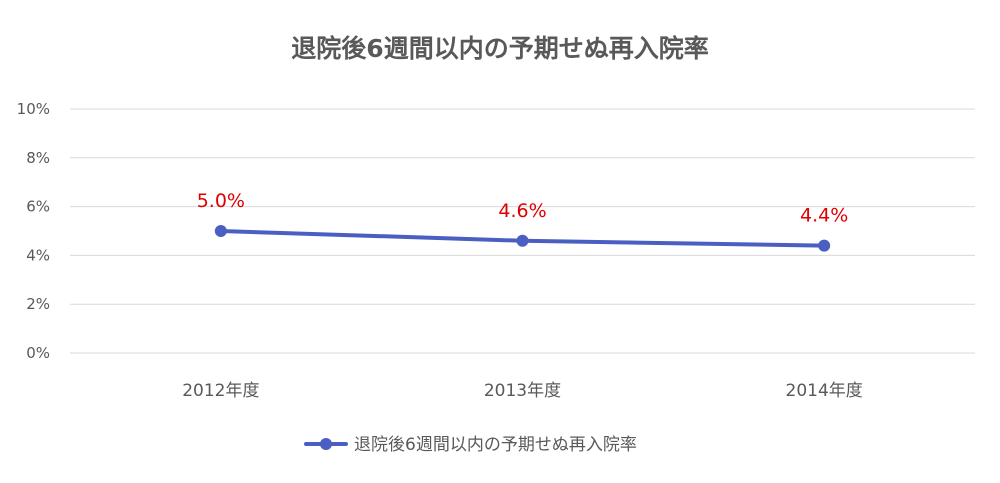  I want to click on y-tick-label: 8%, so click(38, 158).